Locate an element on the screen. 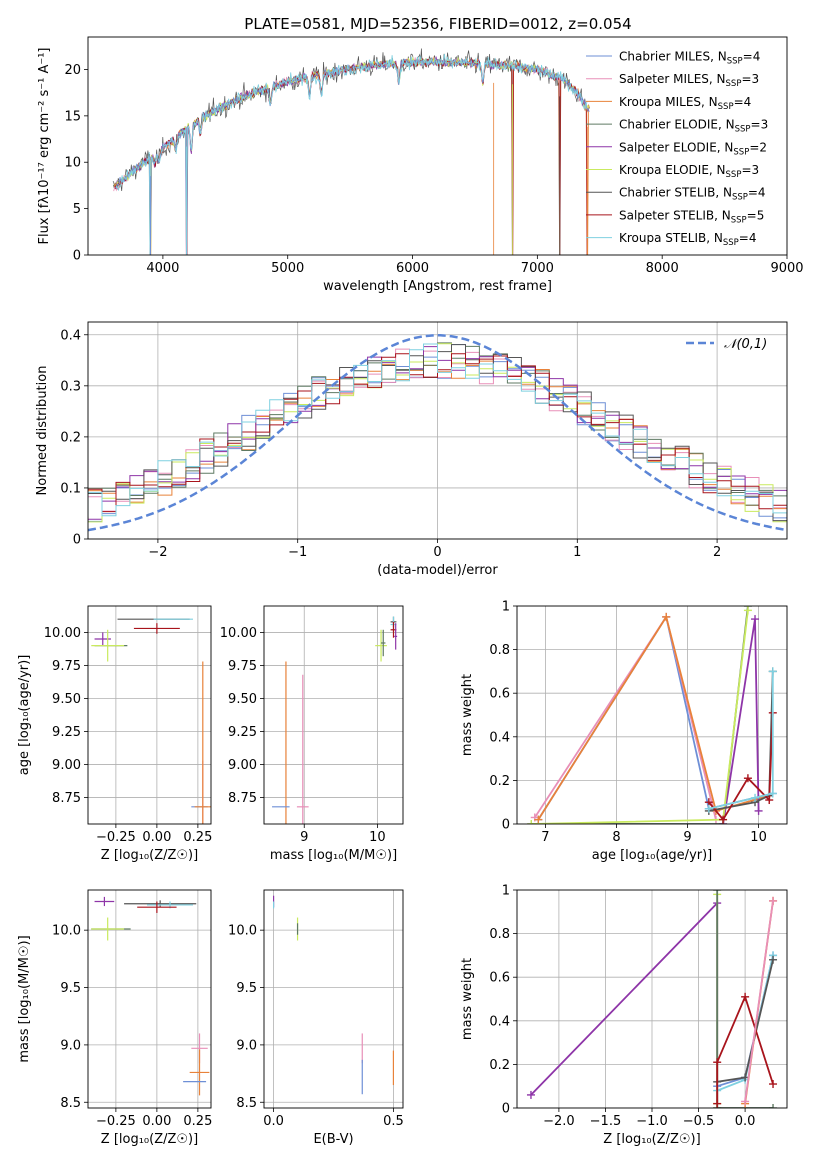 This screenshot has width=819, height=1170. x-tick-label: 1 is located at coordinates (577, 552).